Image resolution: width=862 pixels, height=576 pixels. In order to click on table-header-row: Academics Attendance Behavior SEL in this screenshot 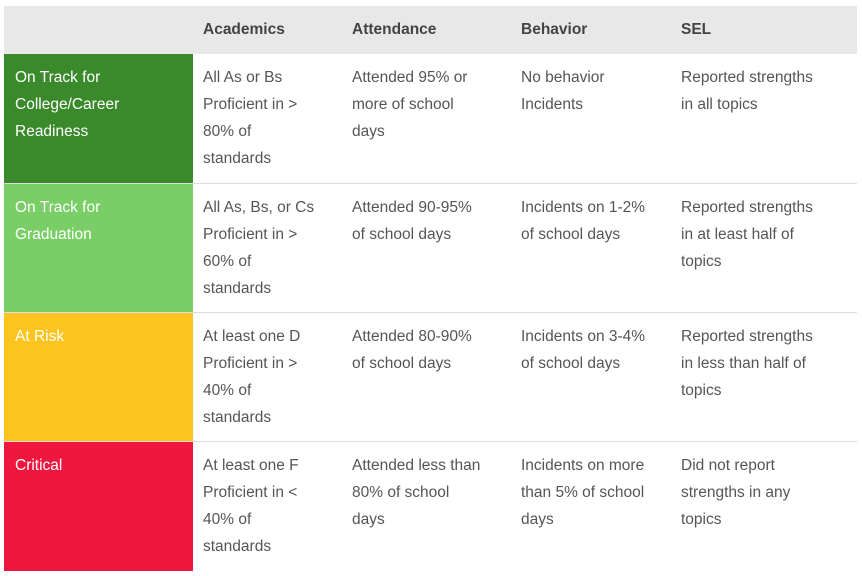, I will do `click(430, 30)`.